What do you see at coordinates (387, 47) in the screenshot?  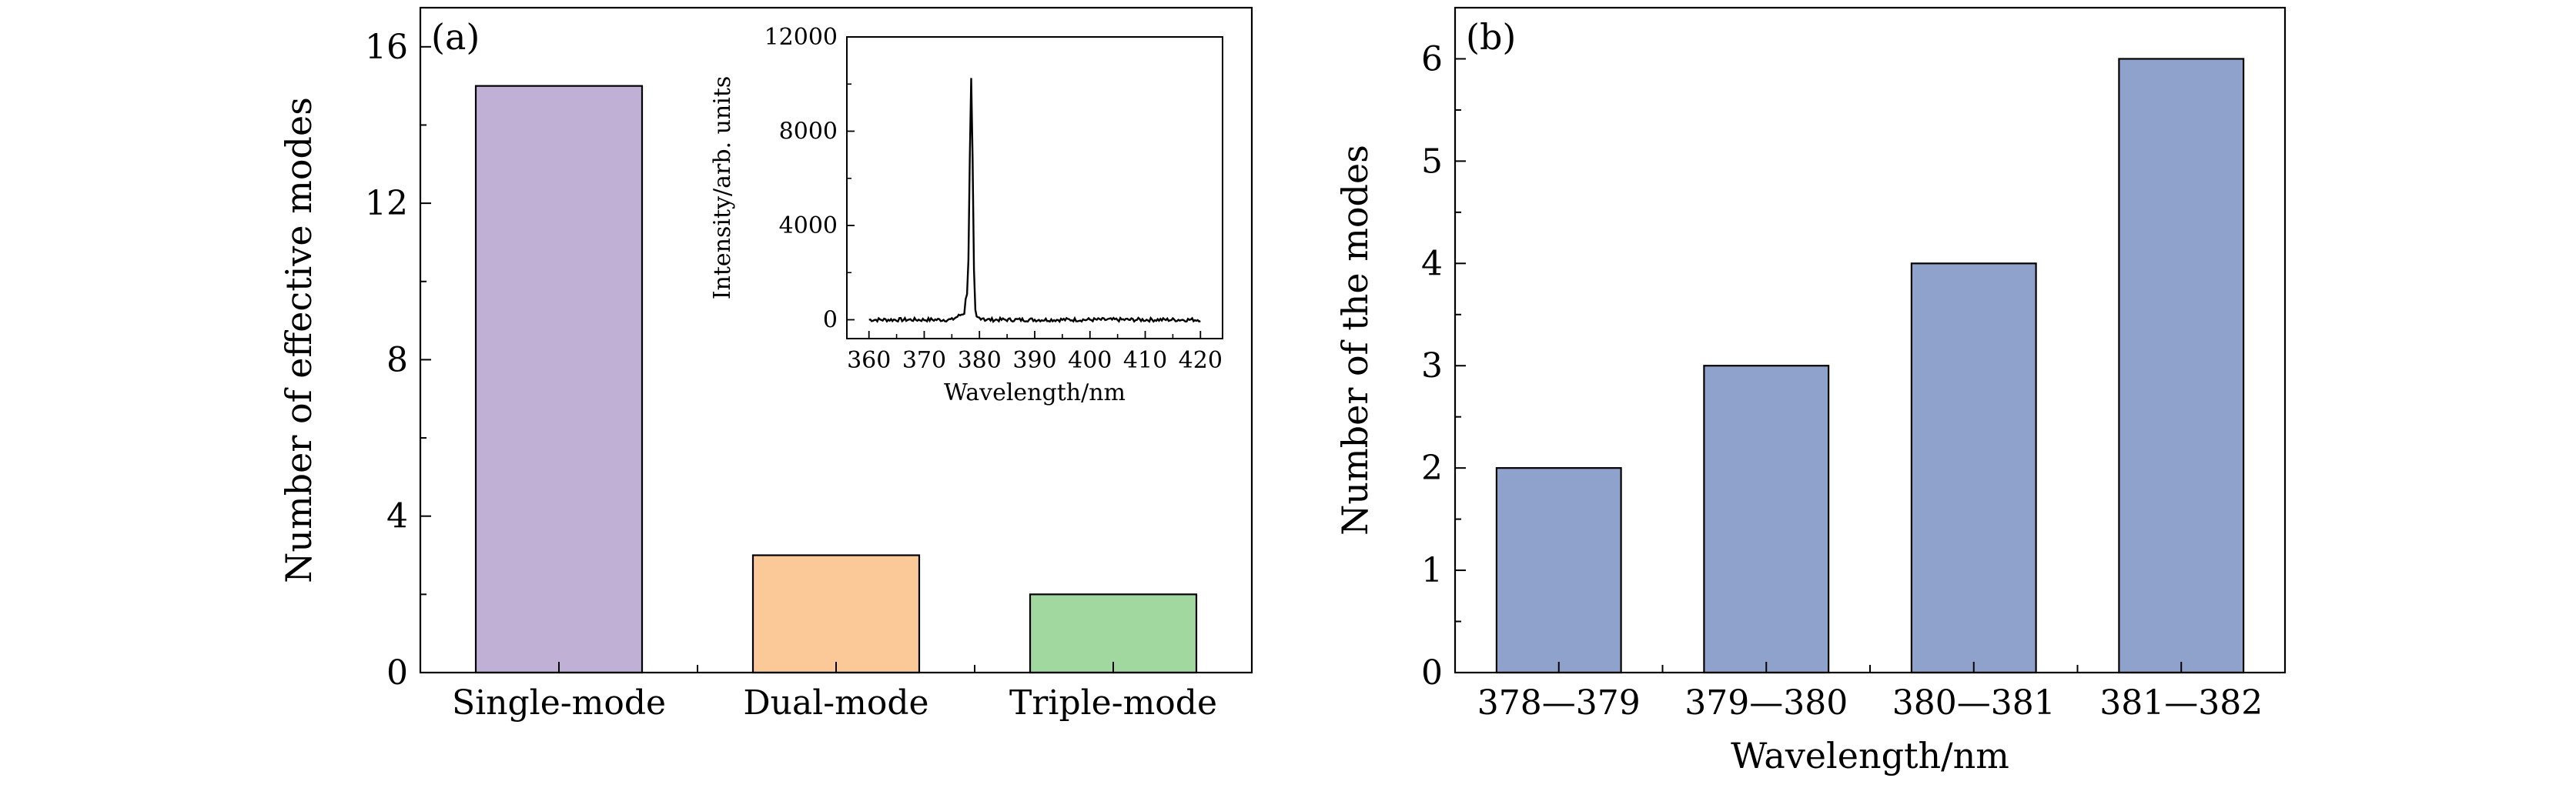 I see `y-tick-label: 16` at bounding box center [387, 47].